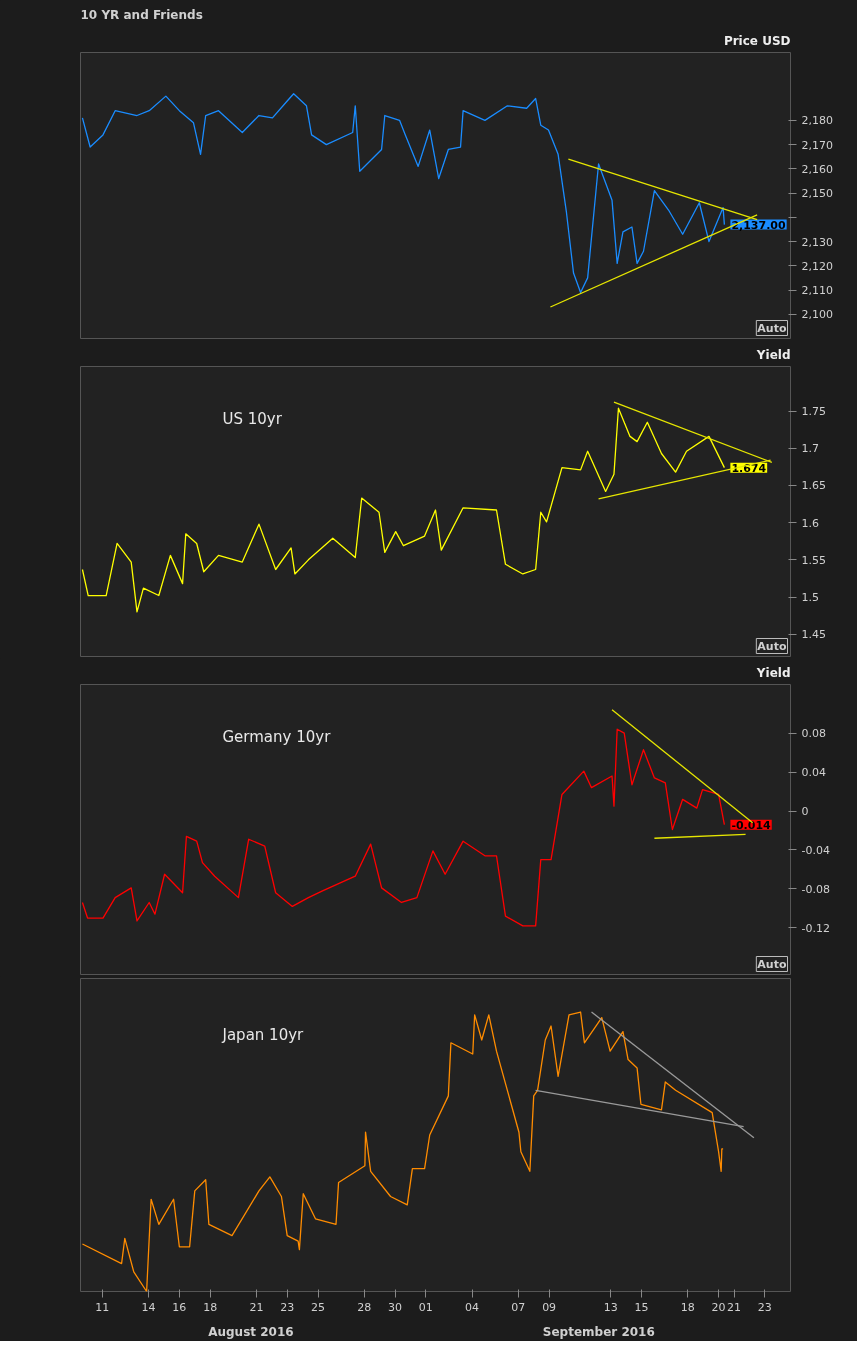  Describe the element at coordinates (148, 1307) in the screenshot. I see `x-tick-label: 14` at that location.